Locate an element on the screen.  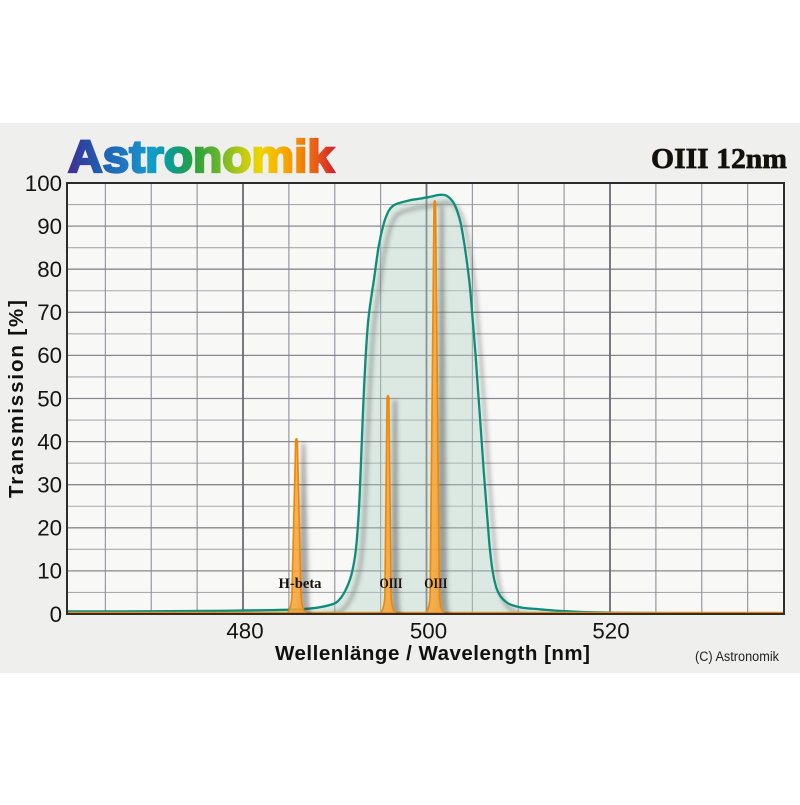
svg-text: 60 is located at coordinates (49, 355).